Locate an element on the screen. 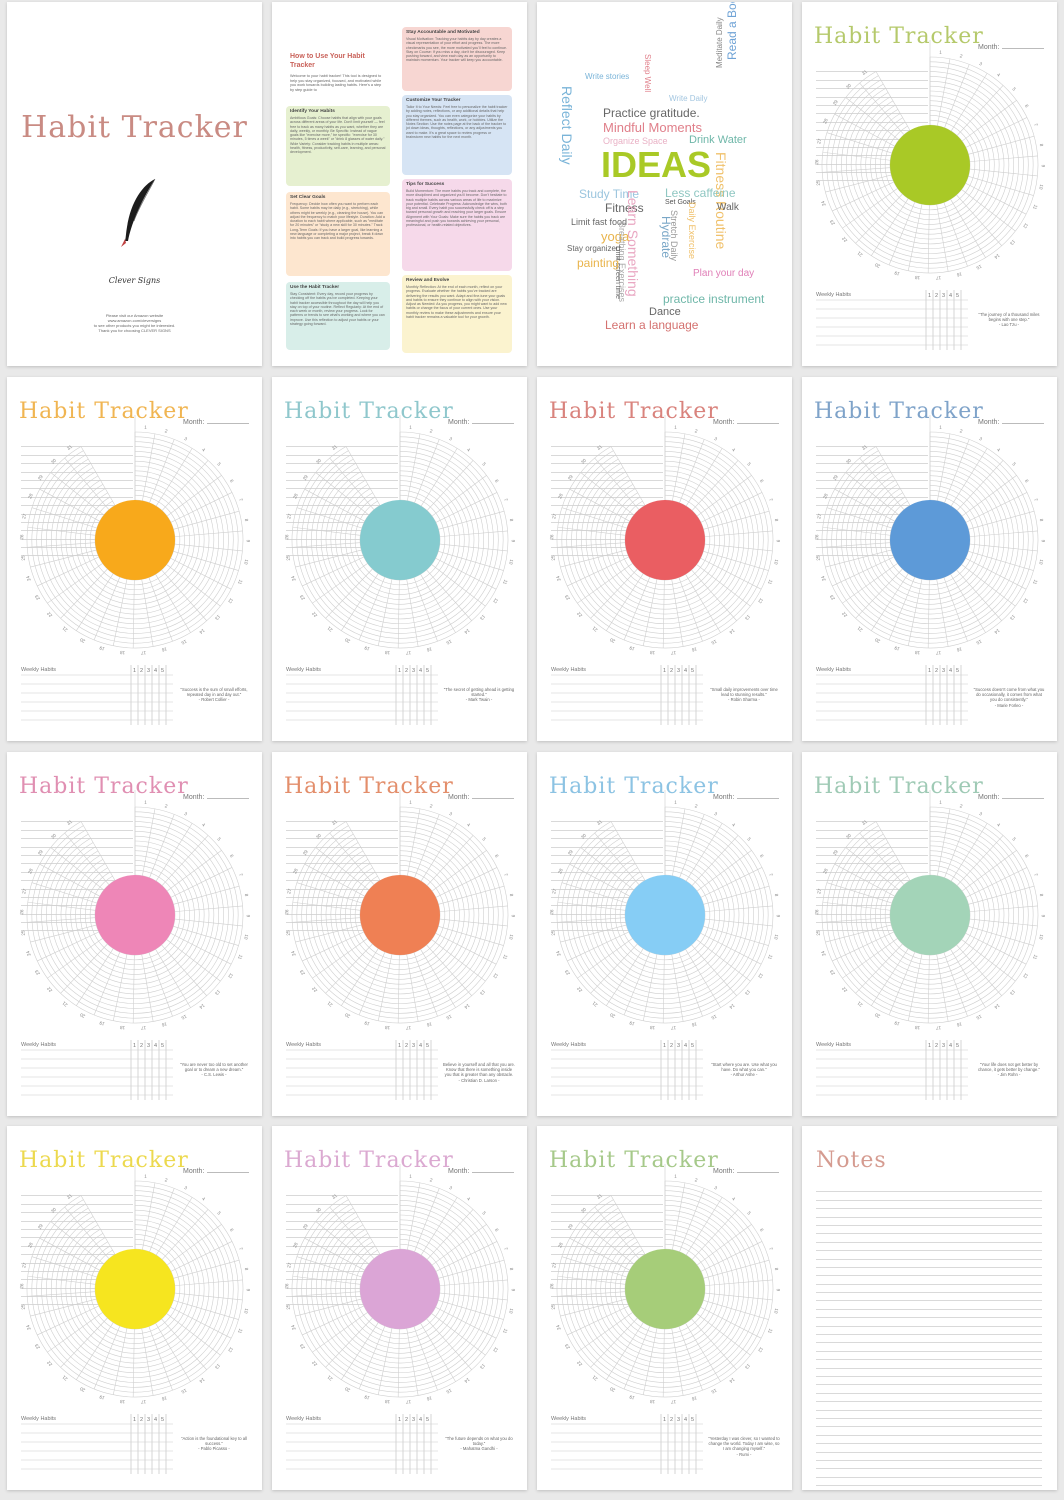  notes-lines is located at coordinates (929, 1337).